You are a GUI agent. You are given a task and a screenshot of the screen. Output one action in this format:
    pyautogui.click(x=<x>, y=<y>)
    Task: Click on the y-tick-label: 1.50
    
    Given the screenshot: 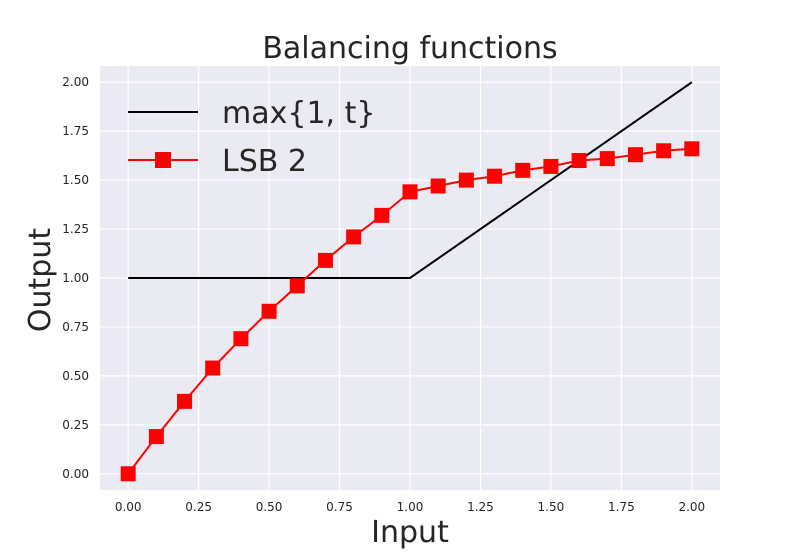 What is the action you would take?
    pyautogui.click(x=75, y=180)
    